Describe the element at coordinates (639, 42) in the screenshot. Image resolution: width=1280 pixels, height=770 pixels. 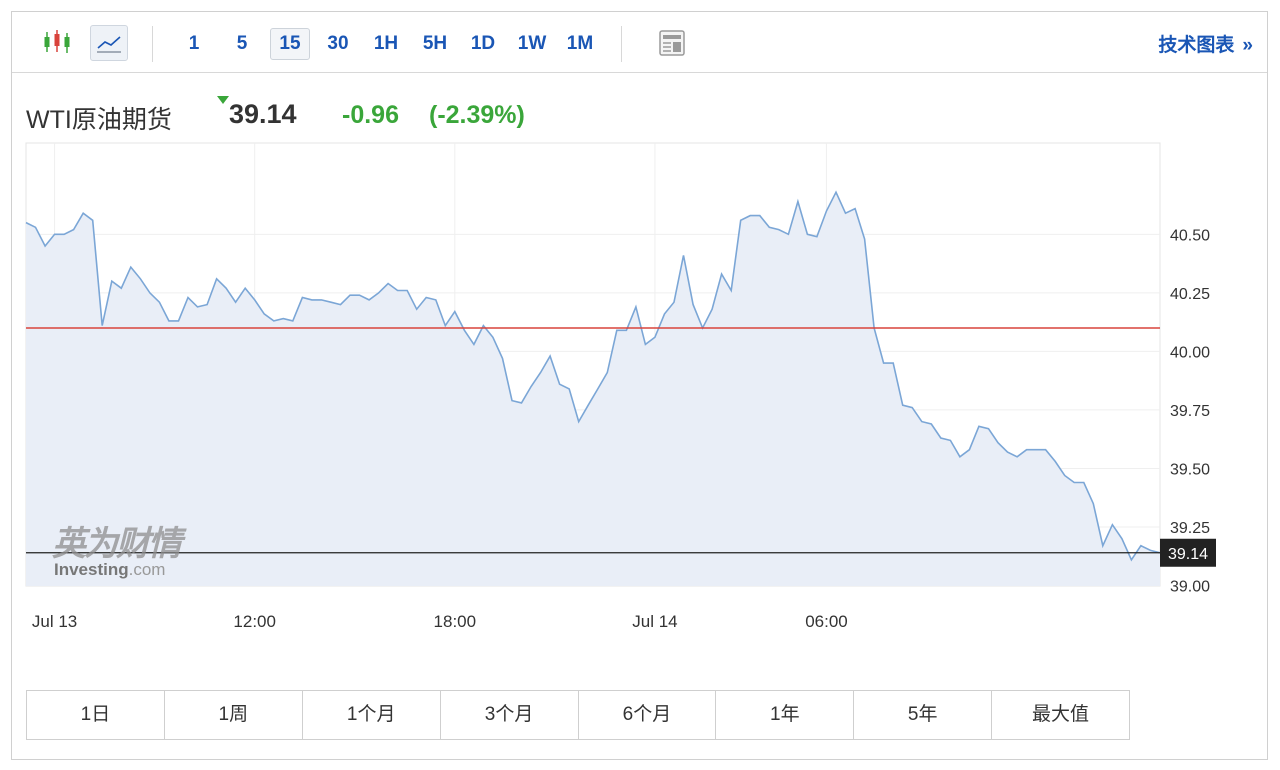
I see `chart-toolbar: 1 5 15 30 1H 5H 1D 1W 1M 技术图表 »` at that location.